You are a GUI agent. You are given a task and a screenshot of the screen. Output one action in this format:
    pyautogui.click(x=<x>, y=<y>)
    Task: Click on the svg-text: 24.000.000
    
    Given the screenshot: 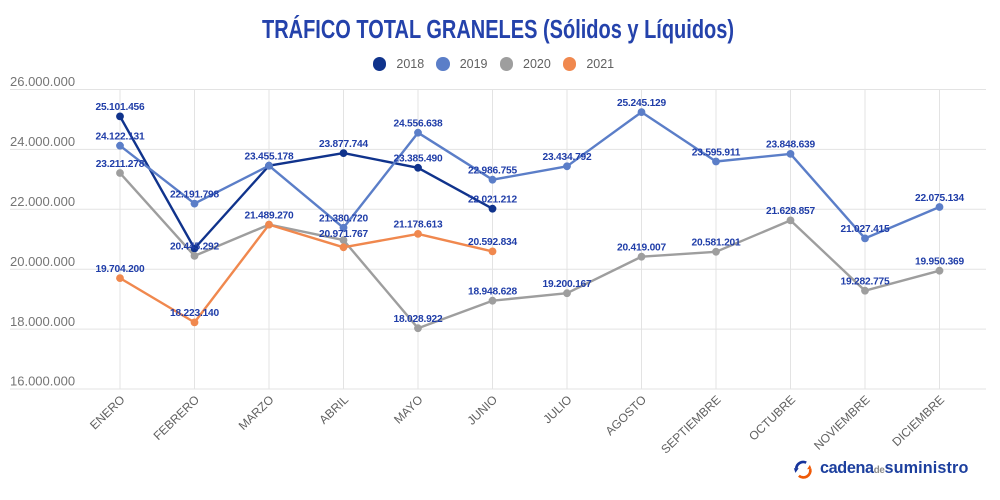 What is the action you would take?
    pyautogui.click(x=42, y=141)
    